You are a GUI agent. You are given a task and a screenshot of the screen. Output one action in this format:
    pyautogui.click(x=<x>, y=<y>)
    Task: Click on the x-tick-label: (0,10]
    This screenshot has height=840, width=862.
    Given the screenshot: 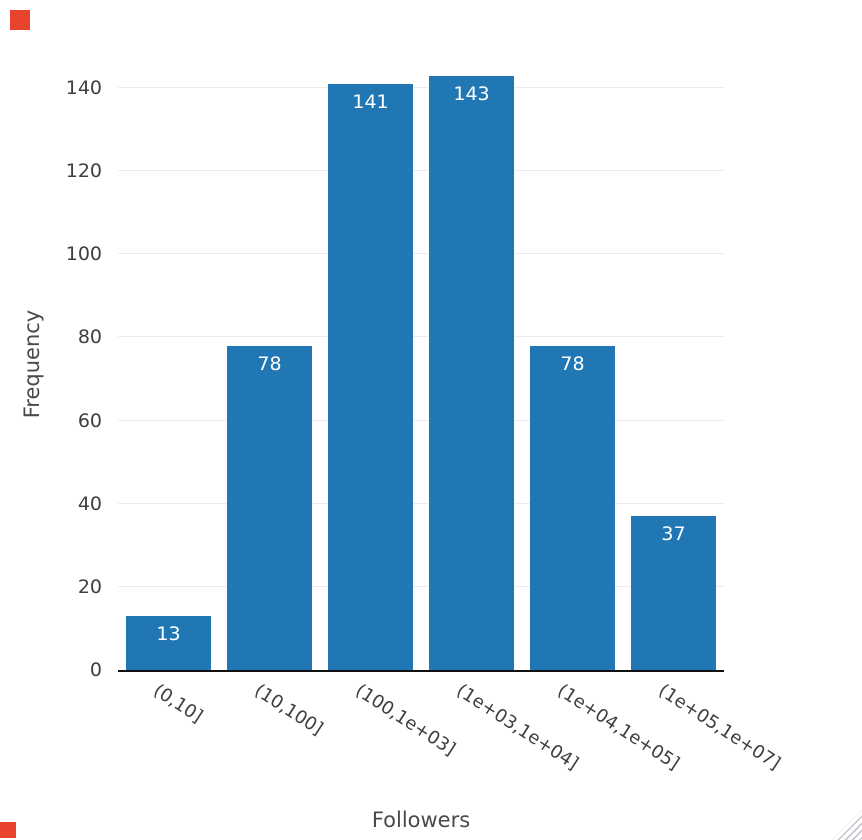 What is the action you would take?
    pyautogui.click(x=177, y=704)
    